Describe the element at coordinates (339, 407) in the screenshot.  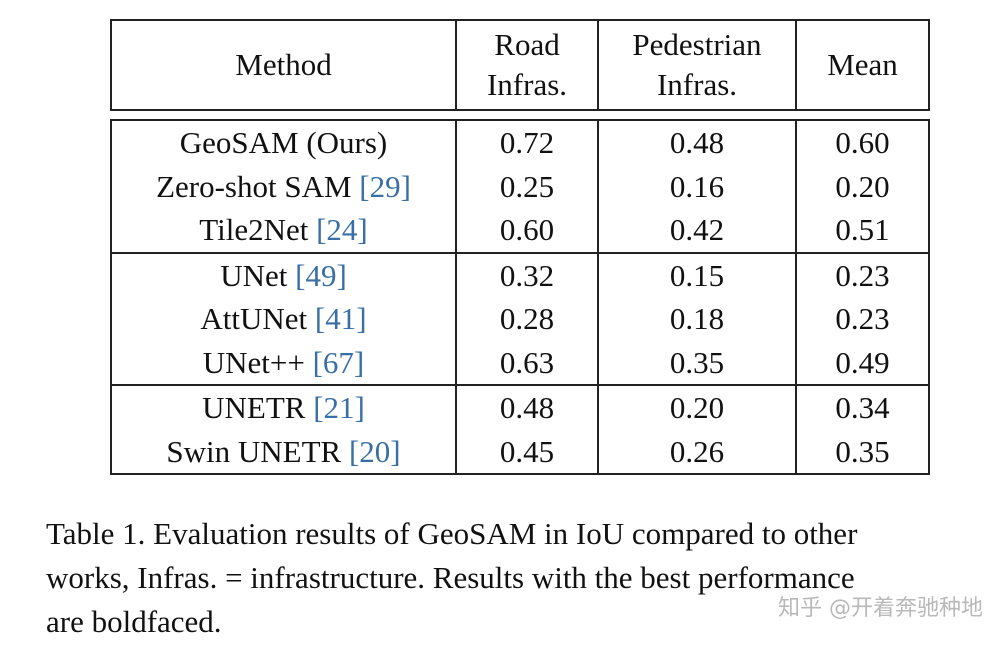
I see `citation-link: [21]` at that location.